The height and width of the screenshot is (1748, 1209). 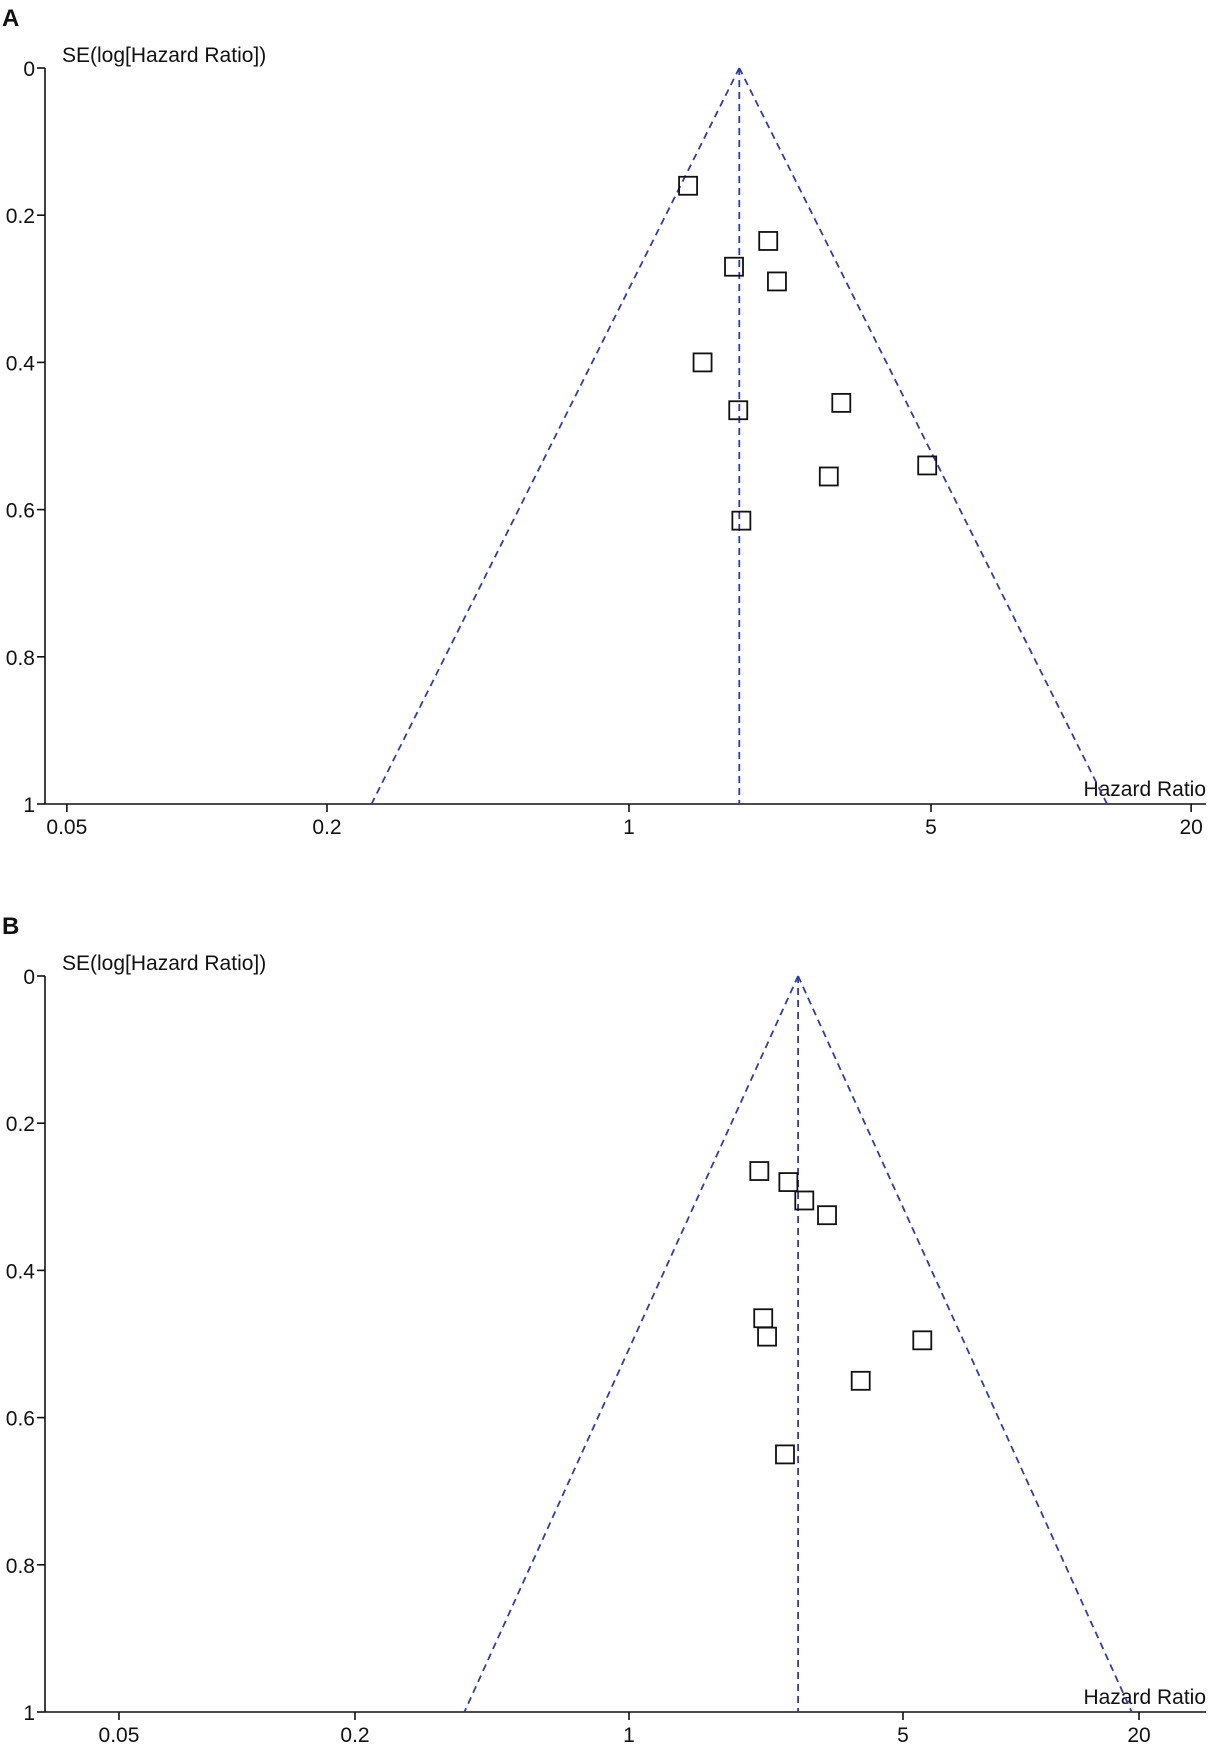 What do you see at coordinates (10, 926) in the screenshot?
I see `panel-letter: B` at bounding box center [10, 926].